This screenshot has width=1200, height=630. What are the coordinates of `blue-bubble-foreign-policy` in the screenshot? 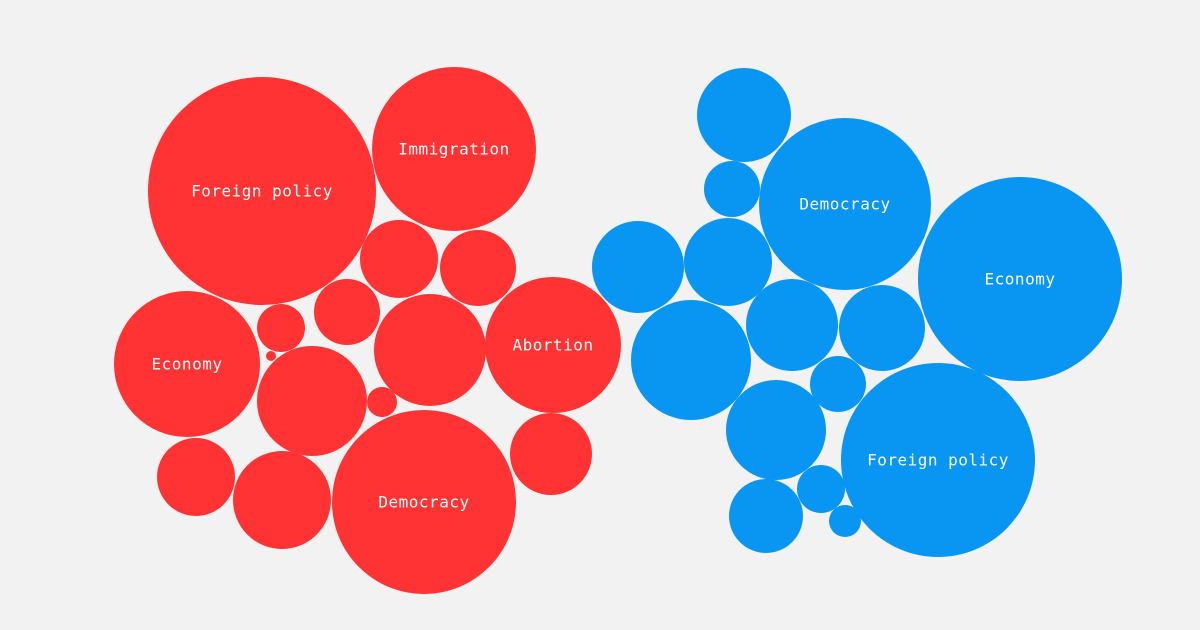 It's located at (938, 460).